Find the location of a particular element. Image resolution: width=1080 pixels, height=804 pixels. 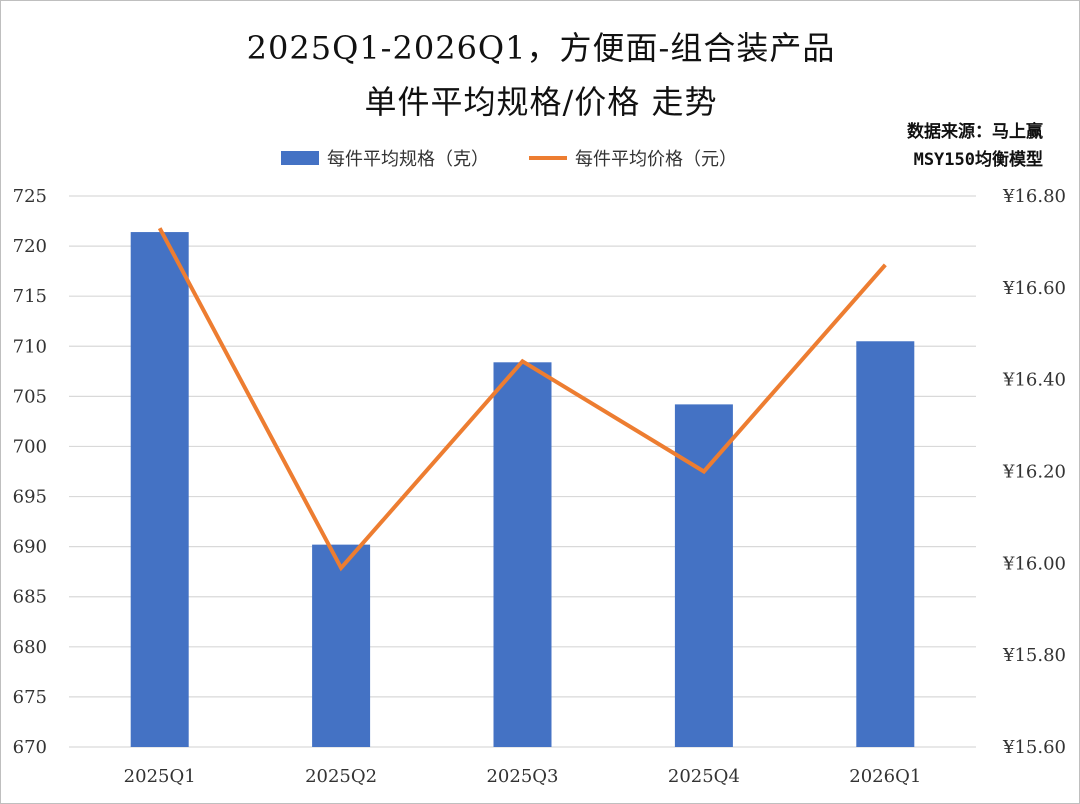

y-left-tick-label: 705 is located at coordinates (30, 396).